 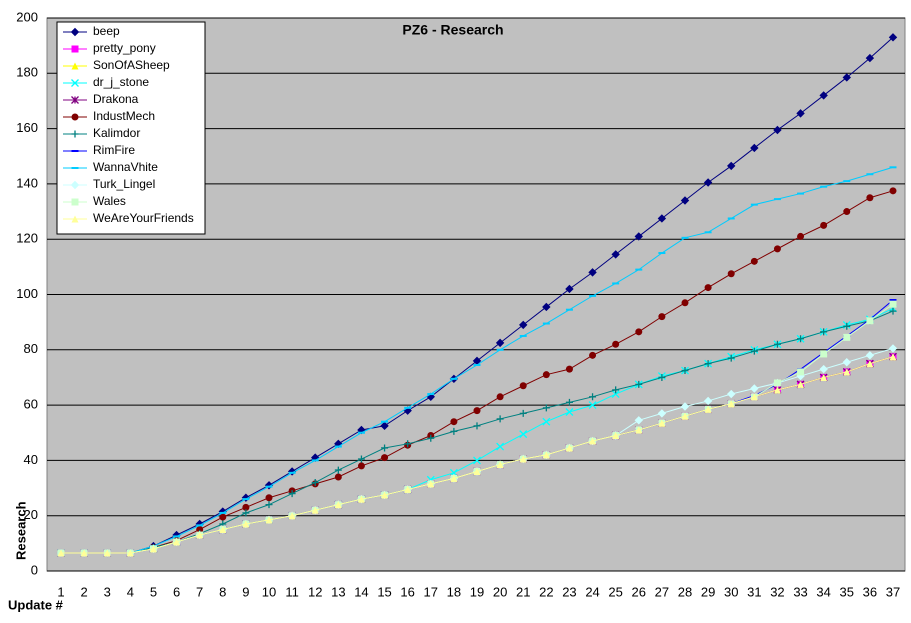 I want to click on x-tick-label: 29, so click(x=708, y=591).